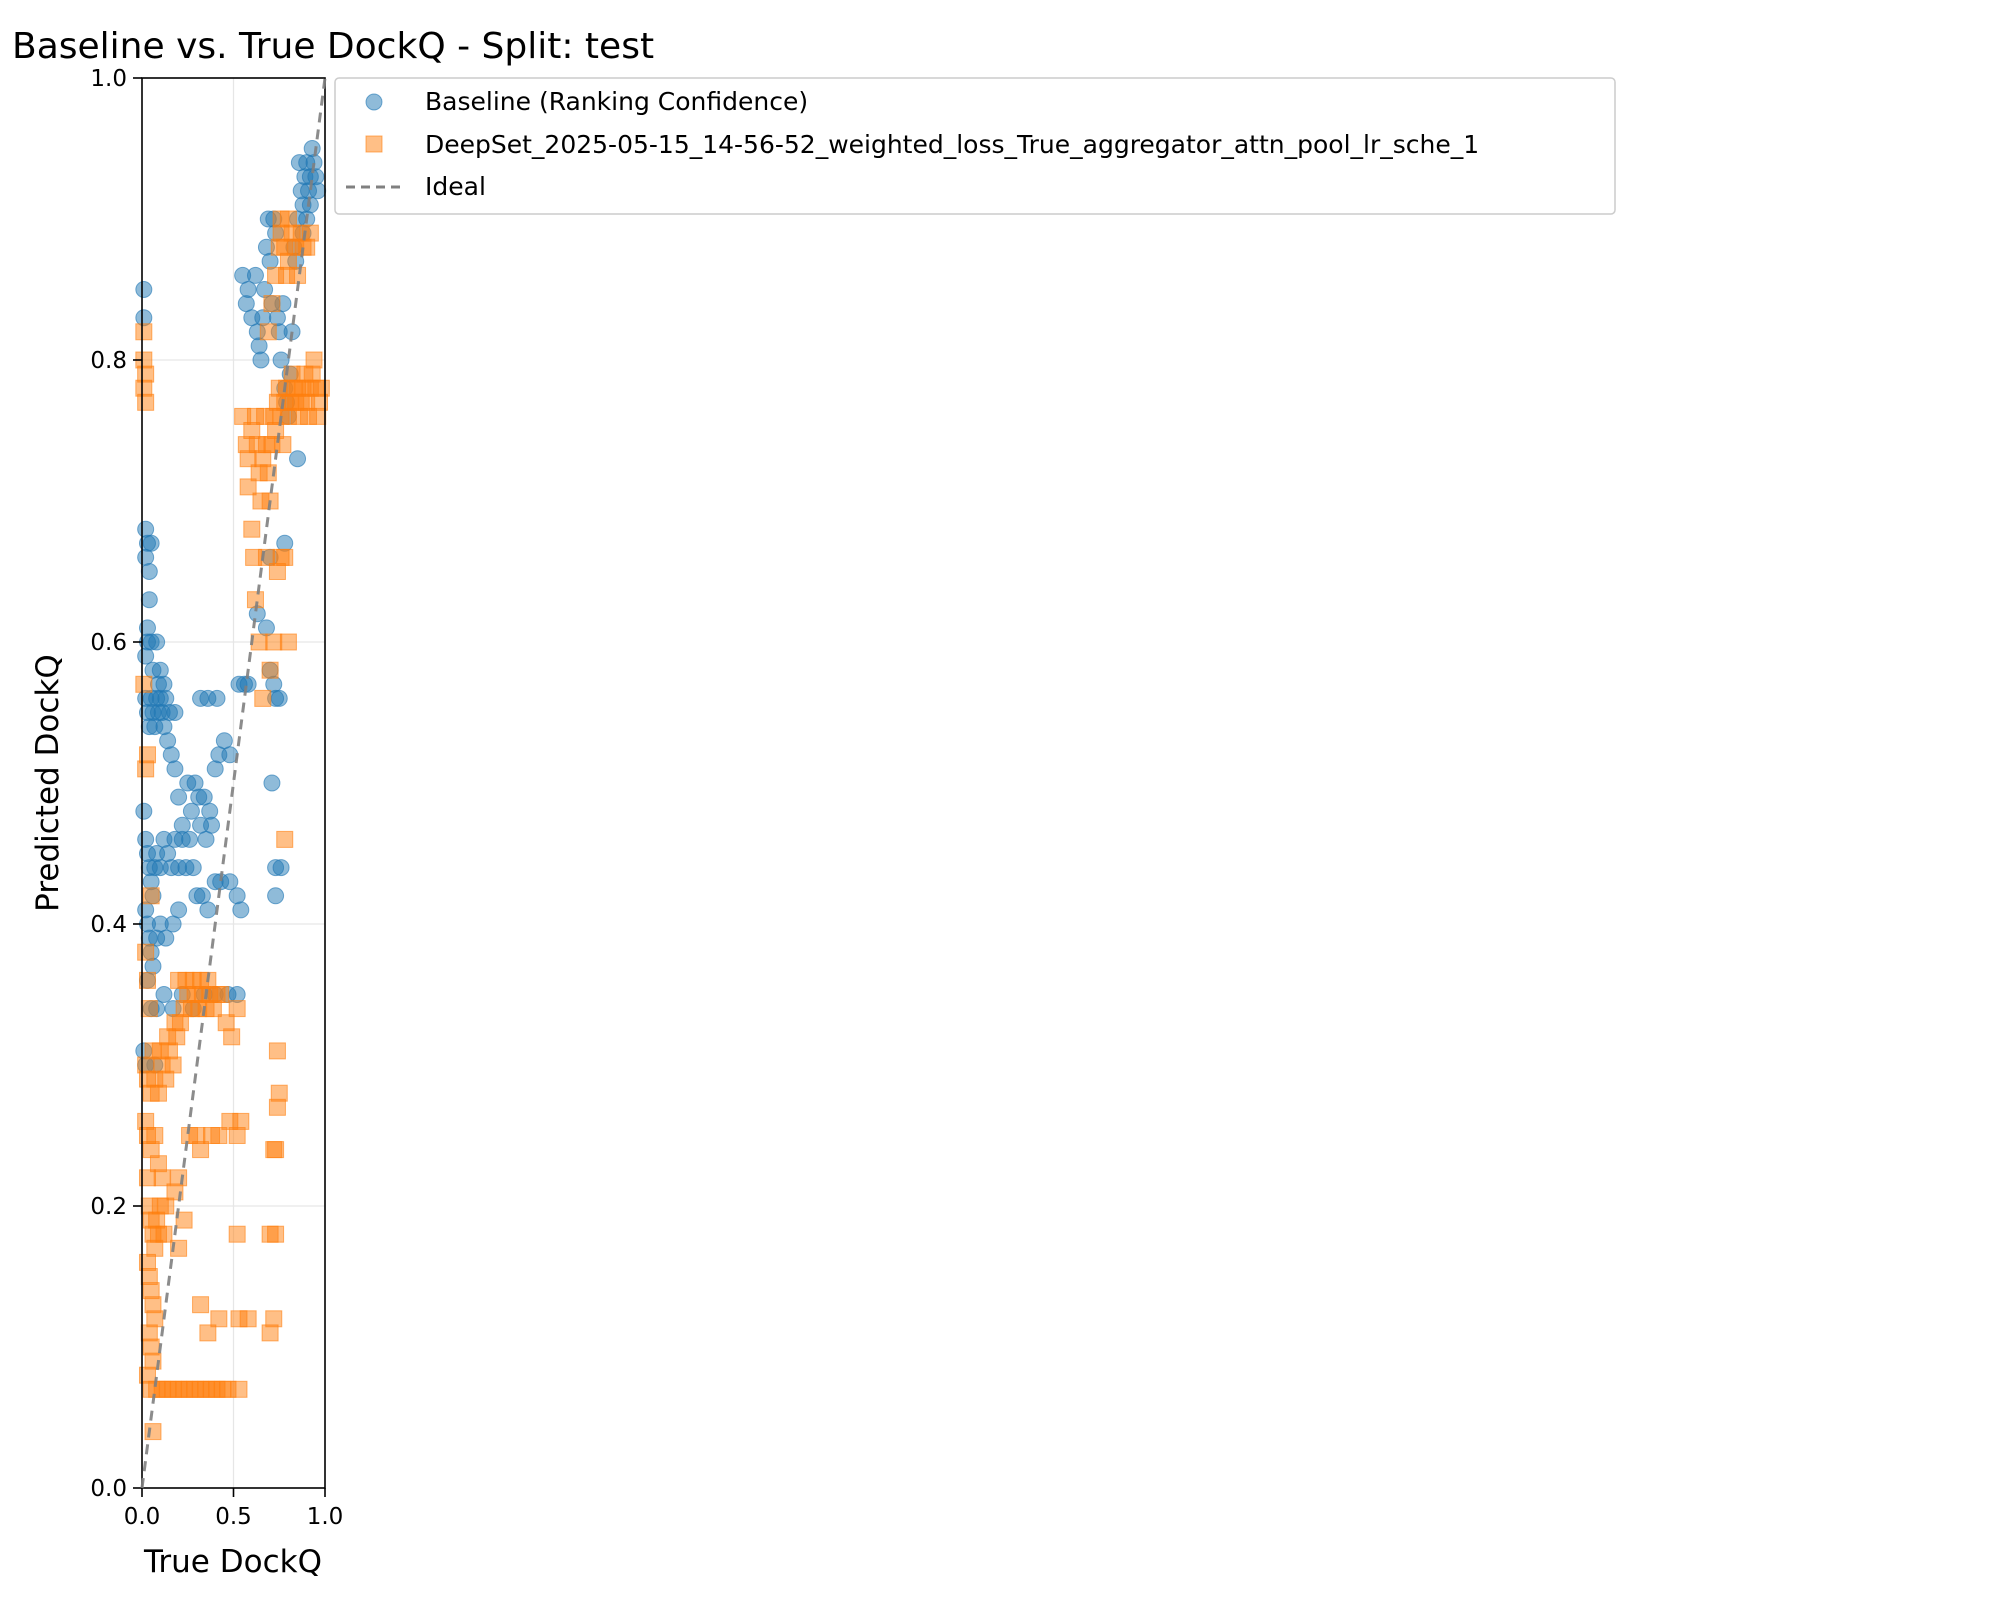 The width and height of the screenshot is (2000, 1600). I want to click on y-tick-label: 0.6, so click(108, 643).